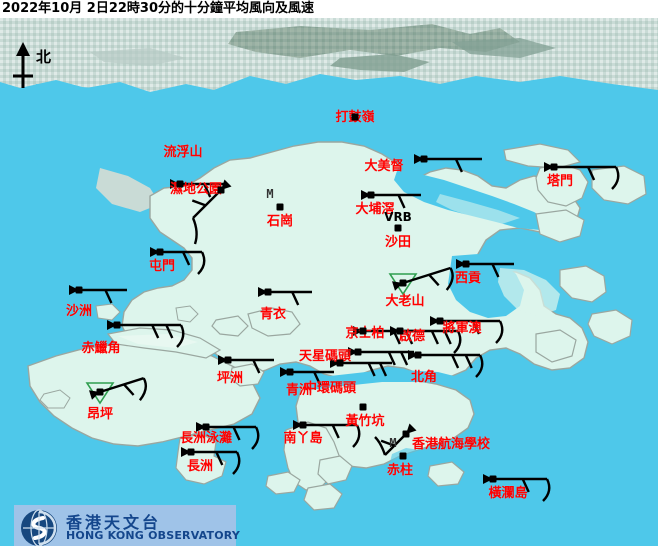 This screenshot has height=546, width=658. I want to click on station-label: 青洲, so click(299, 390).